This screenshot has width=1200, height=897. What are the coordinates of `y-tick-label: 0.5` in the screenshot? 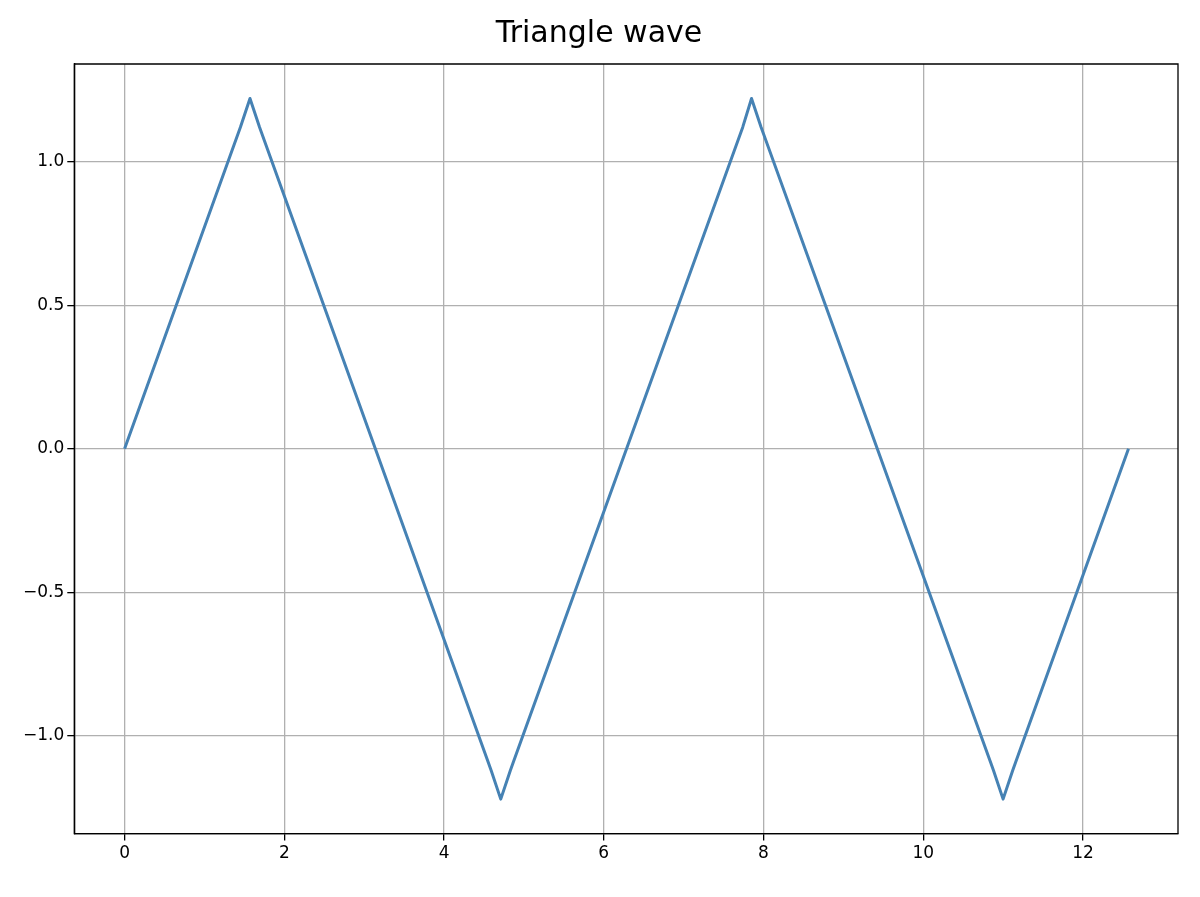 It's located at (51, 303).